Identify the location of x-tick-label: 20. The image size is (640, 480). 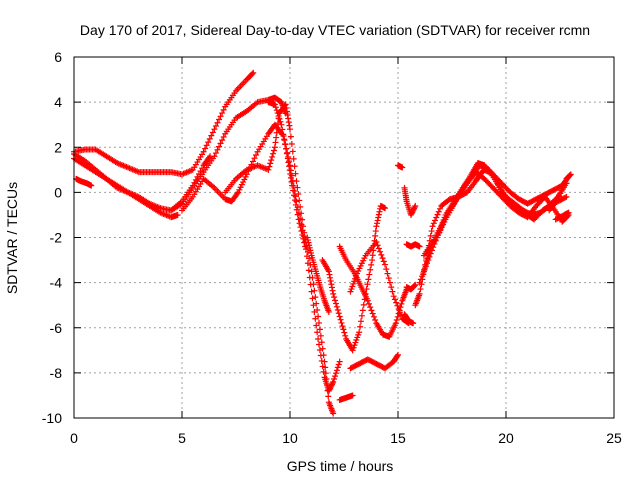
(506, 438).